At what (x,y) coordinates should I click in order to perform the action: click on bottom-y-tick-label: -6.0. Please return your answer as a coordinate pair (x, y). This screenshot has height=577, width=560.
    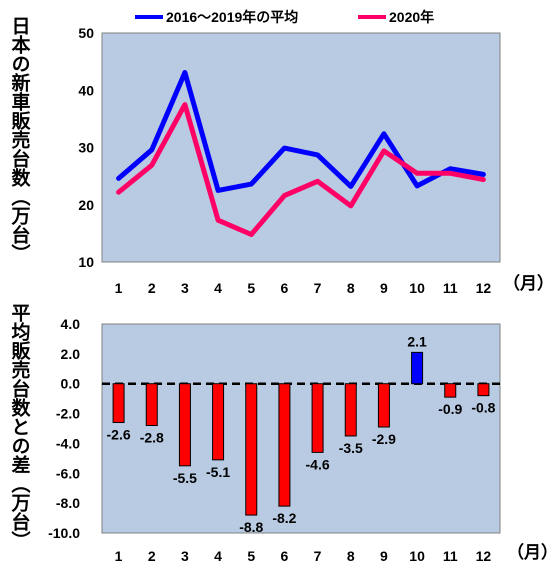
    Looking at the image, I should click on (68, 473).